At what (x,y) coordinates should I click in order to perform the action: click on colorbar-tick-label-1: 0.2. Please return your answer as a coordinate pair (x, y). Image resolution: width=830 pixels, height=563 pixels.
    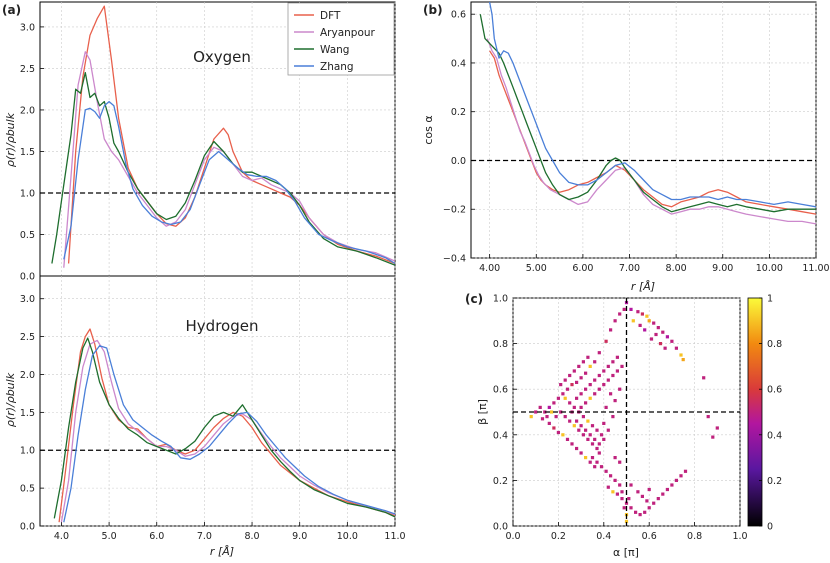
    Looking at the image, I should click on (774, 481).